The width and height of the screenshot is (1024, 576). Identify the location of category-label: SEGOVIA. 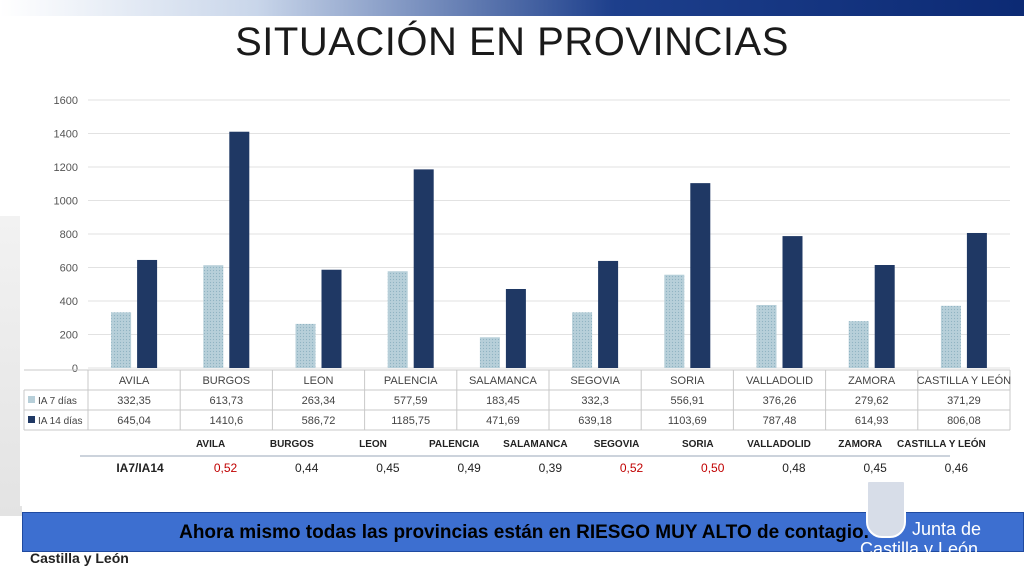
(595, 381).